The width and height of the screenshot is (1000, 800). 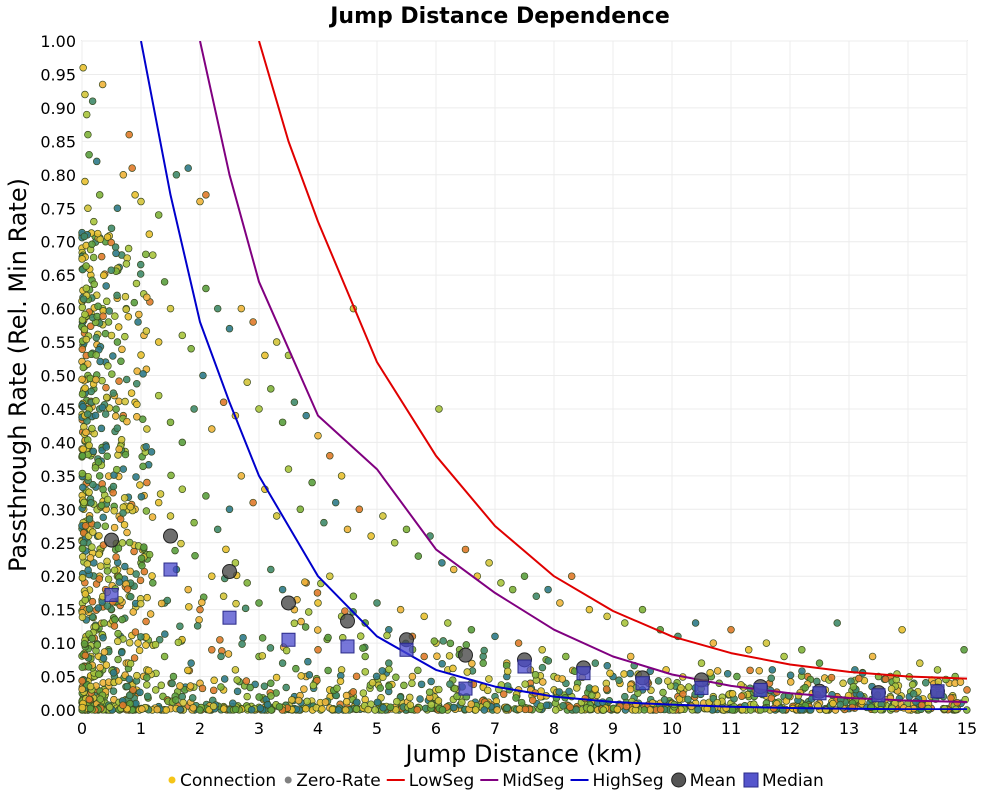 What do you see at coordinates (937, 691) in the screenshot?
I see `median-marker` at bounding box center [937, 691].